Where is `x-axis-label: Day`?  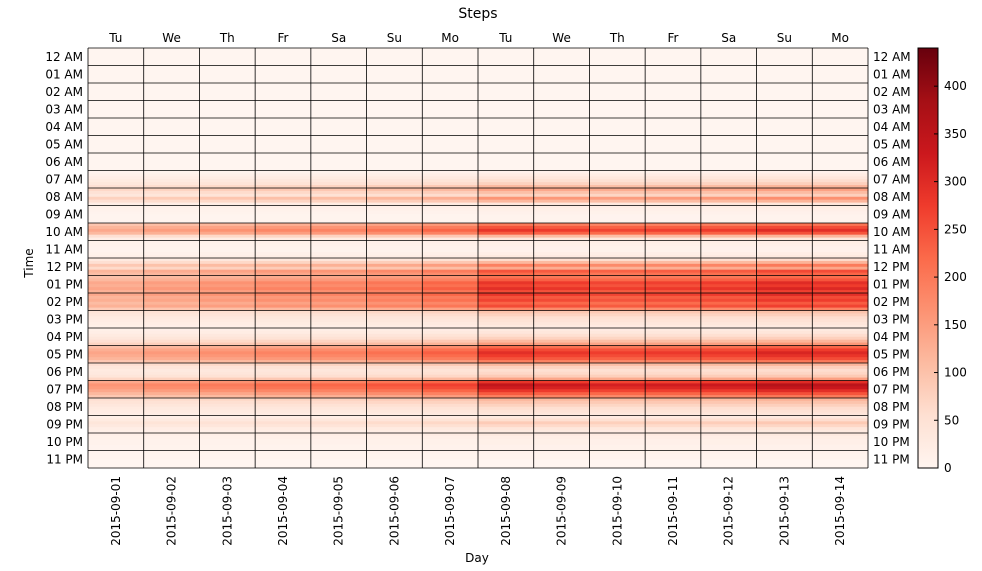
x-axis-label: Day is located at coordinates (477, 558).